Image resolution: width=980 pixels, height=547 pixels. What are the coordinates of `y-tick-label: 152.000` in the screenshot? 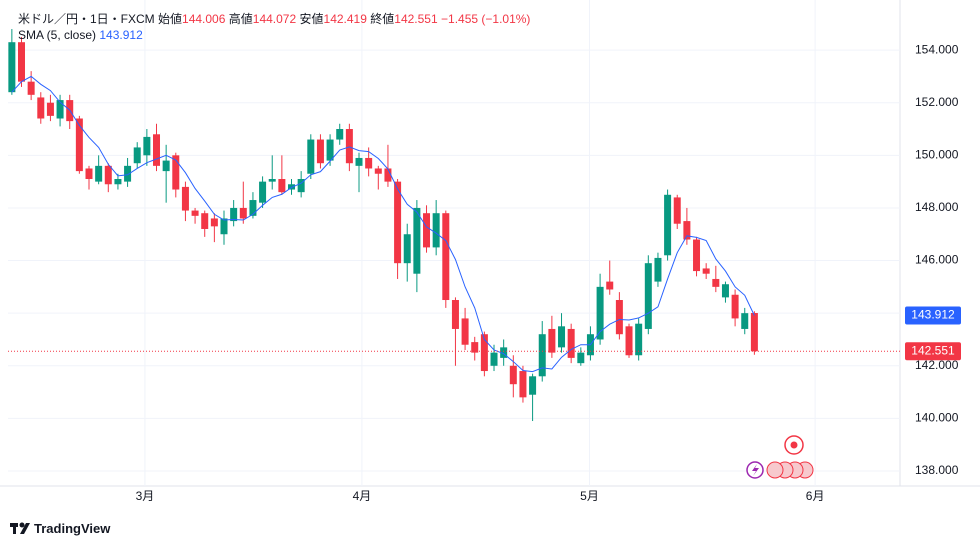 It's located at (937, 102).